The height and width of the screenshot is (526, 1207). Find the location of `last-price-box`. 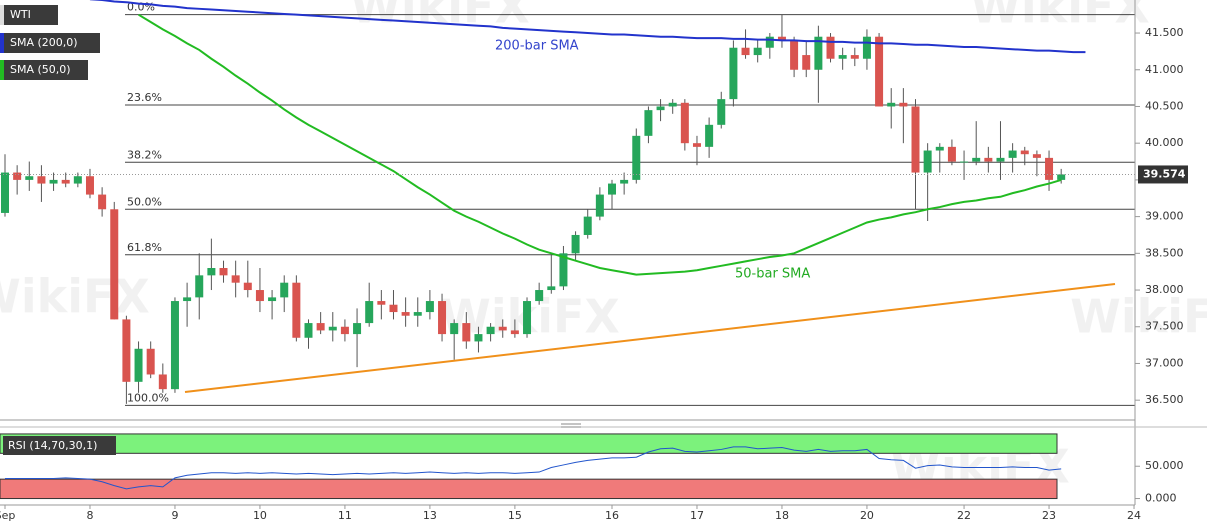

last-price-box is located at coordinates (1163, 174).